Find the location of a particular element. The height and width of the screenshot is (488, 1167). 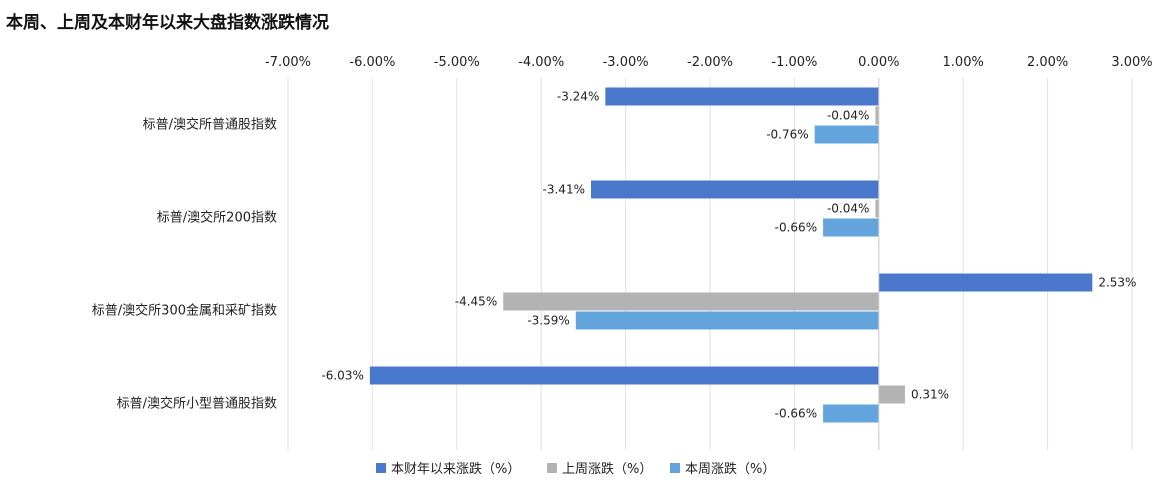

data-label: -0.76% is located at coordinates (787, 135).